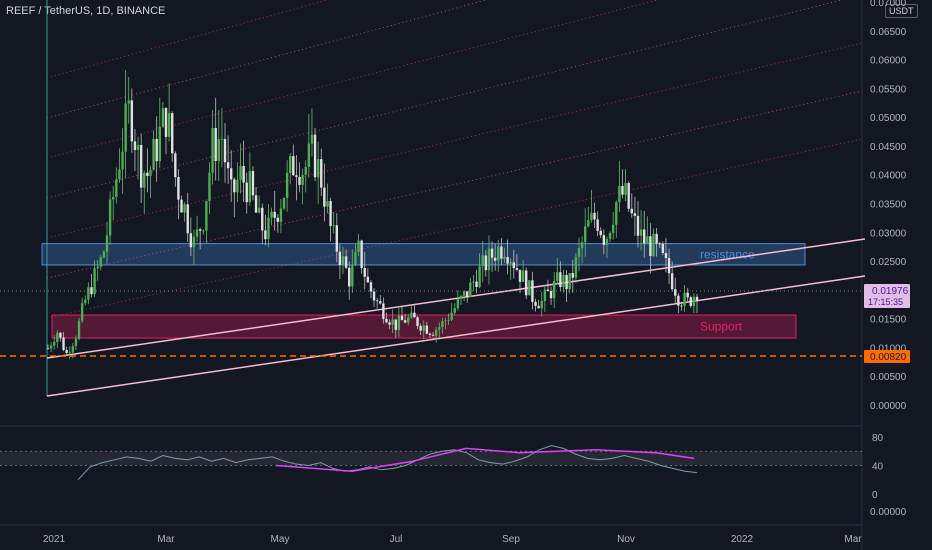 The width and height of the screenshot is (932, 550). What do you see at coordinates (86, 11) in the screenshot?
I see `chart-title: REEF / TetherUS, 1D, BINANCE` at bounding box center [86, 11].